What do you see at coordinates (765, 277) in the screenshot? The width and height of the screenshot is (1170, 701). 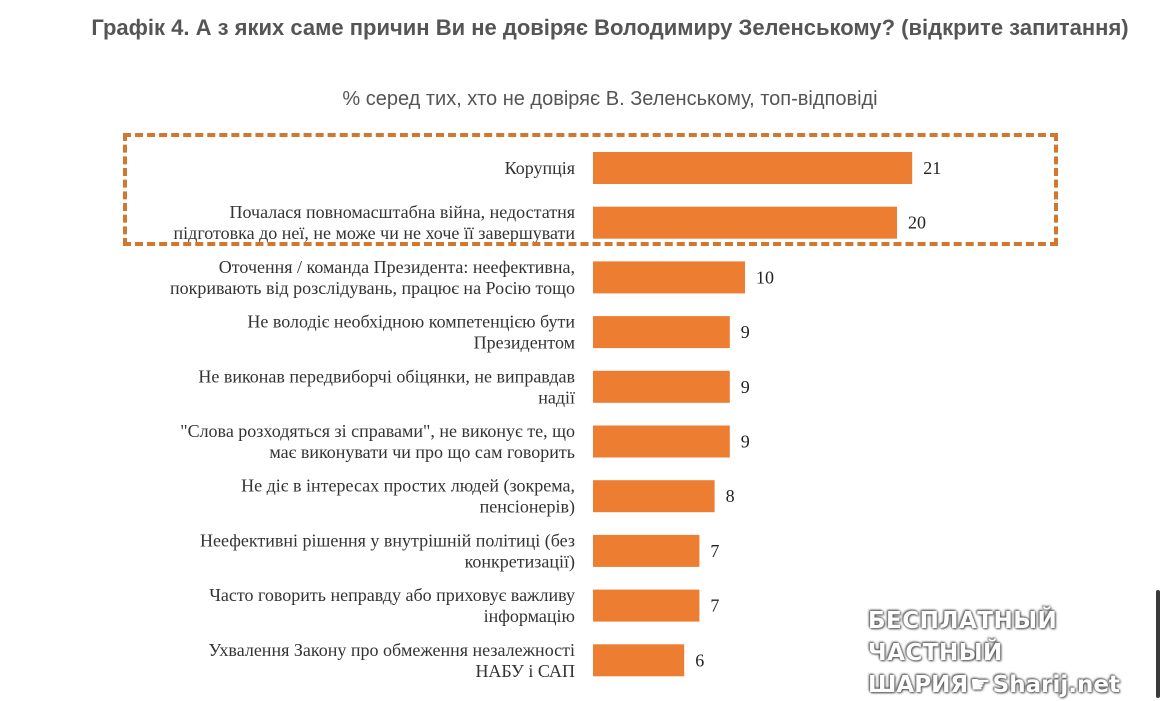 I see `data-label: 10` at bounding box center [765, 277].